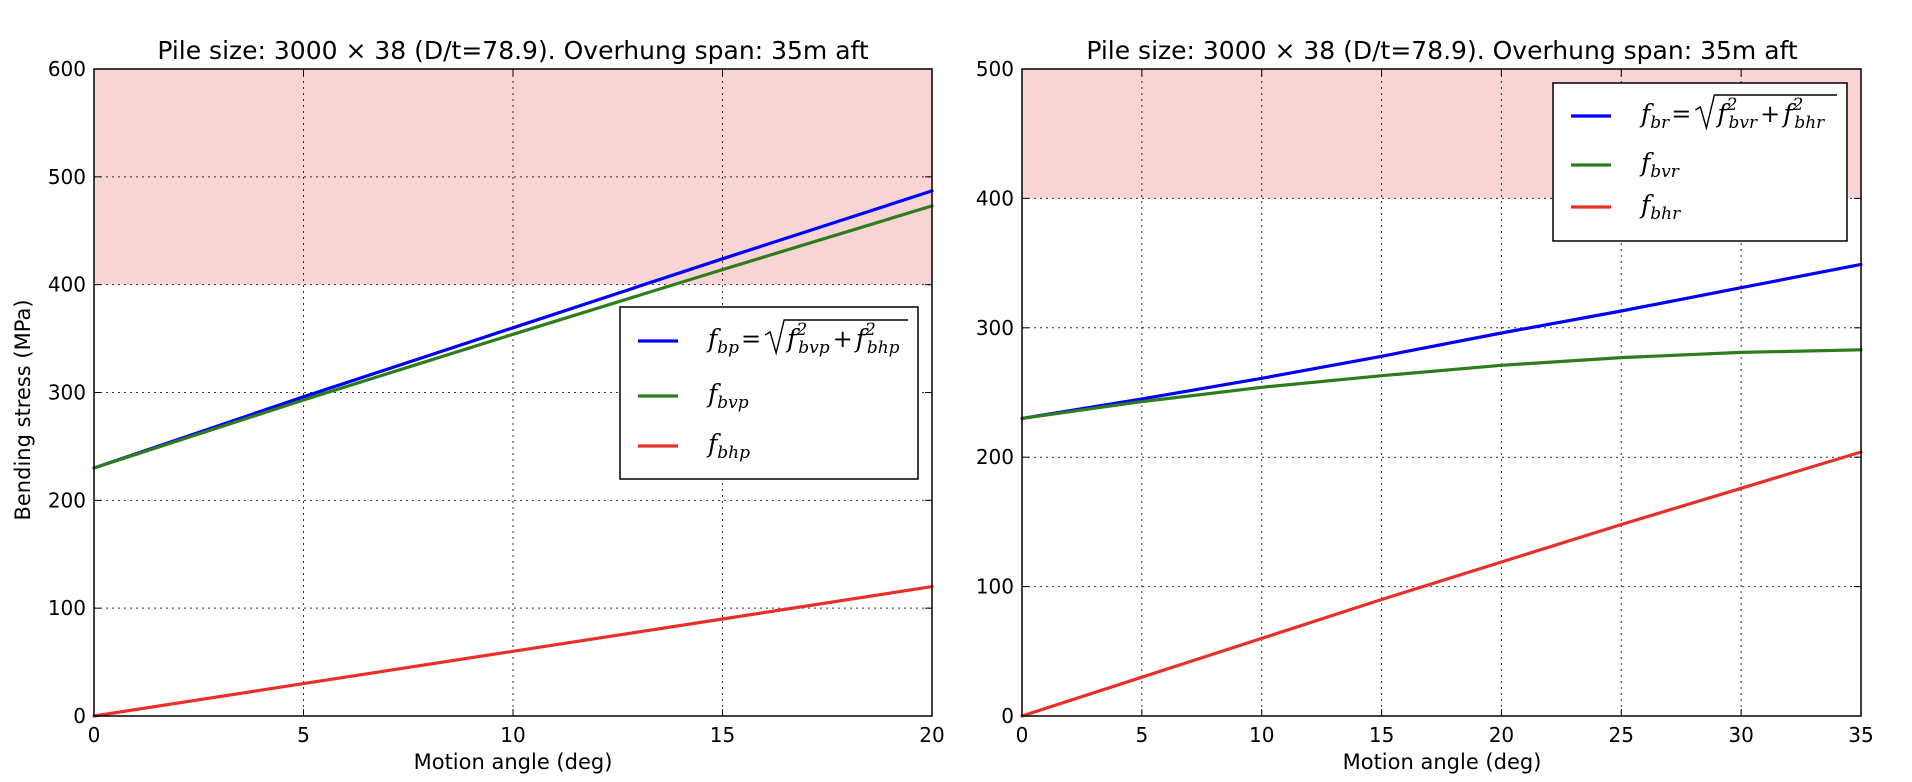  What do you see at coordinates (727, 396) in the screenshot?
I see `left-chart-legend-label-bvp: fbvp` at bounding box center [727, 396].